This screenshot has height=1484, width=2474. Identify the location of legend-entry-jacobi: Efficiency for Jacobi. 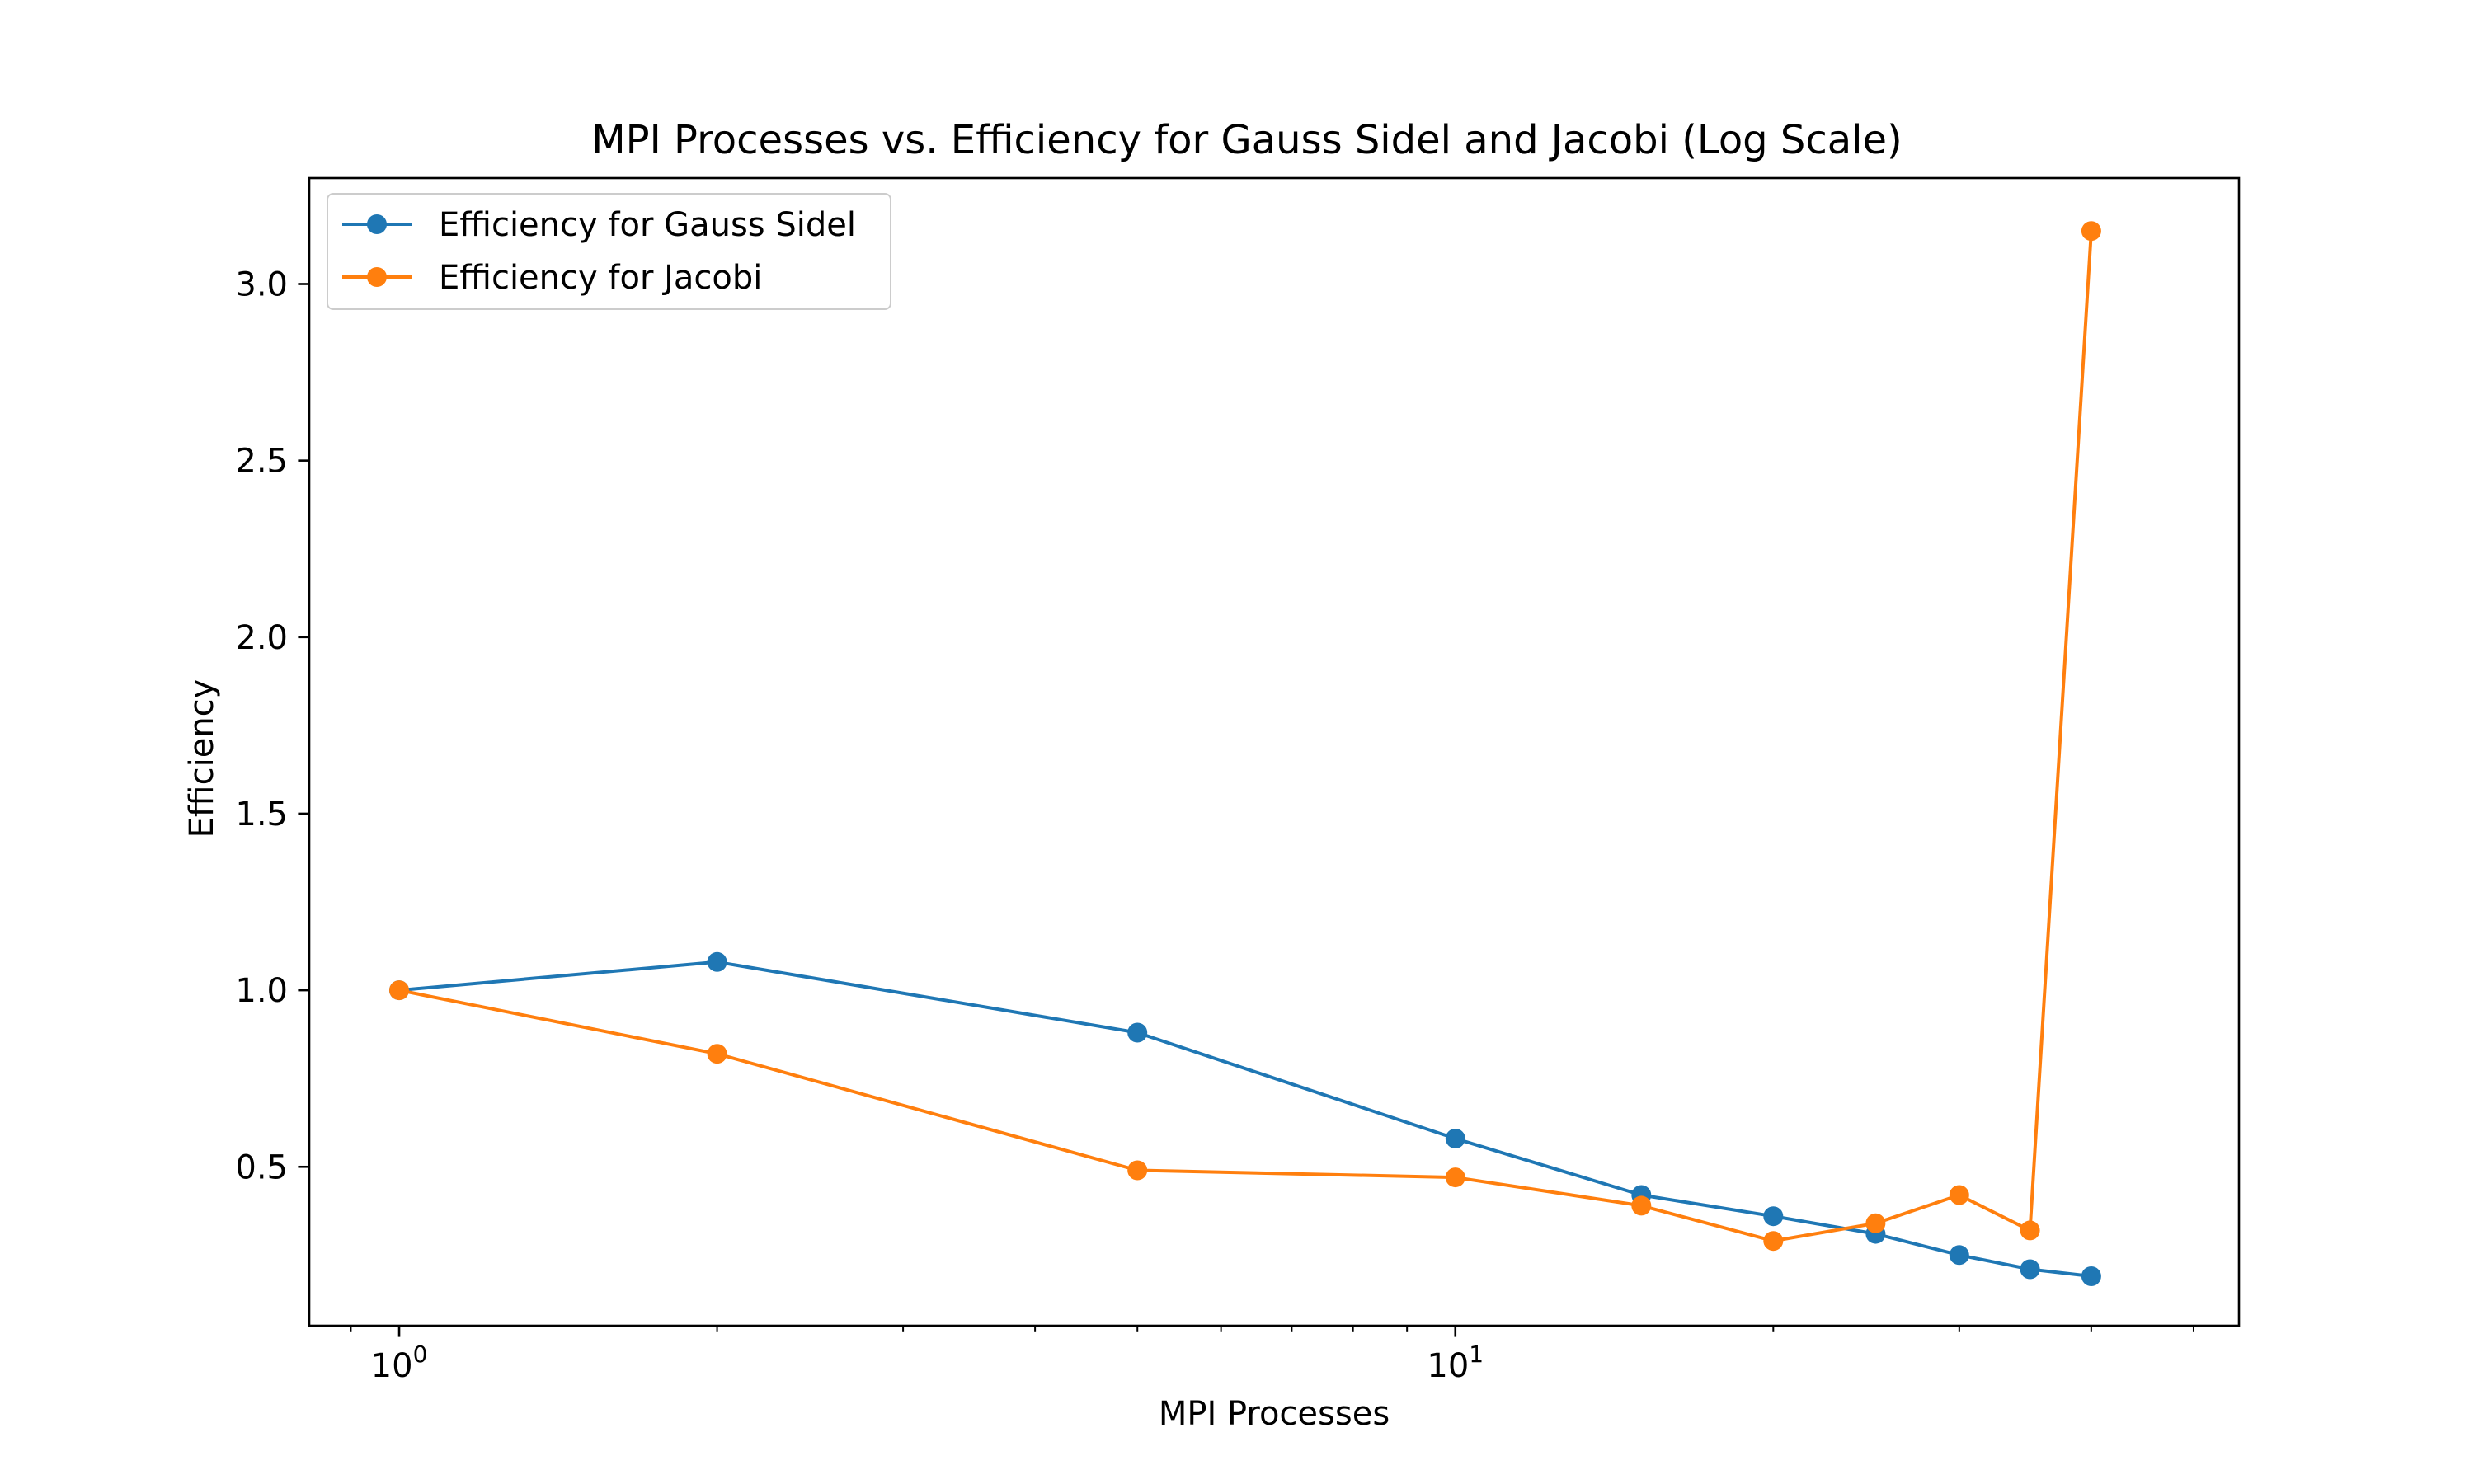
(552, 278).